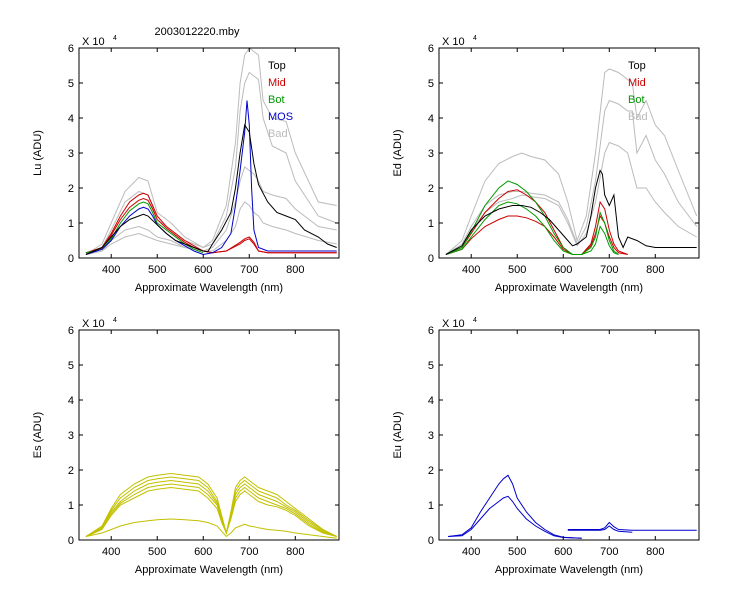 This screenshot has width=750, height=605. I want to click on legend-entry-mos: MOS, so click(280, 117).